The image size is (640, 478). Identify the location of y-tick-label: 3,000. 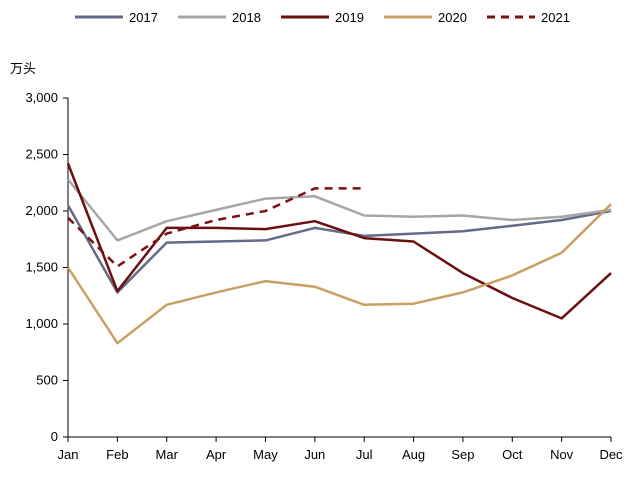
(41, 97).